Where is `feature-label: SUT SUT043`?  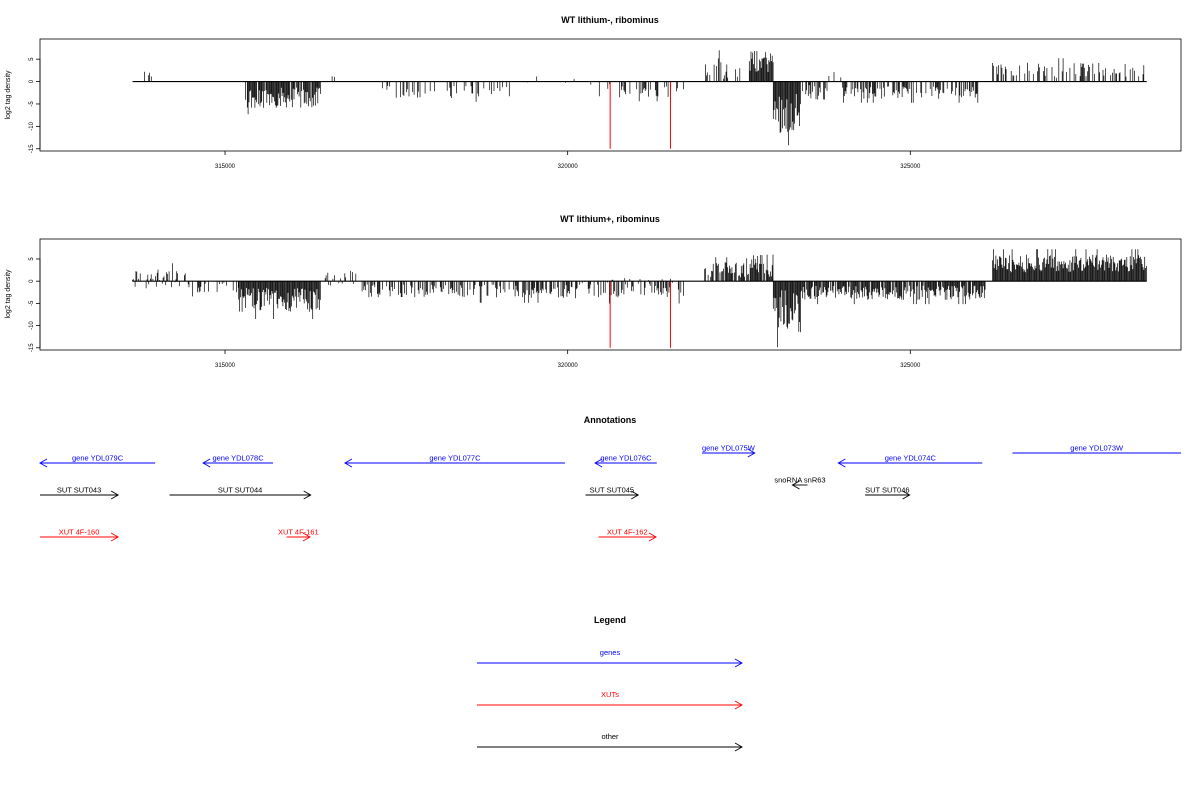
feature-label: SUT SUT043 is located at coordinates (79, 490).